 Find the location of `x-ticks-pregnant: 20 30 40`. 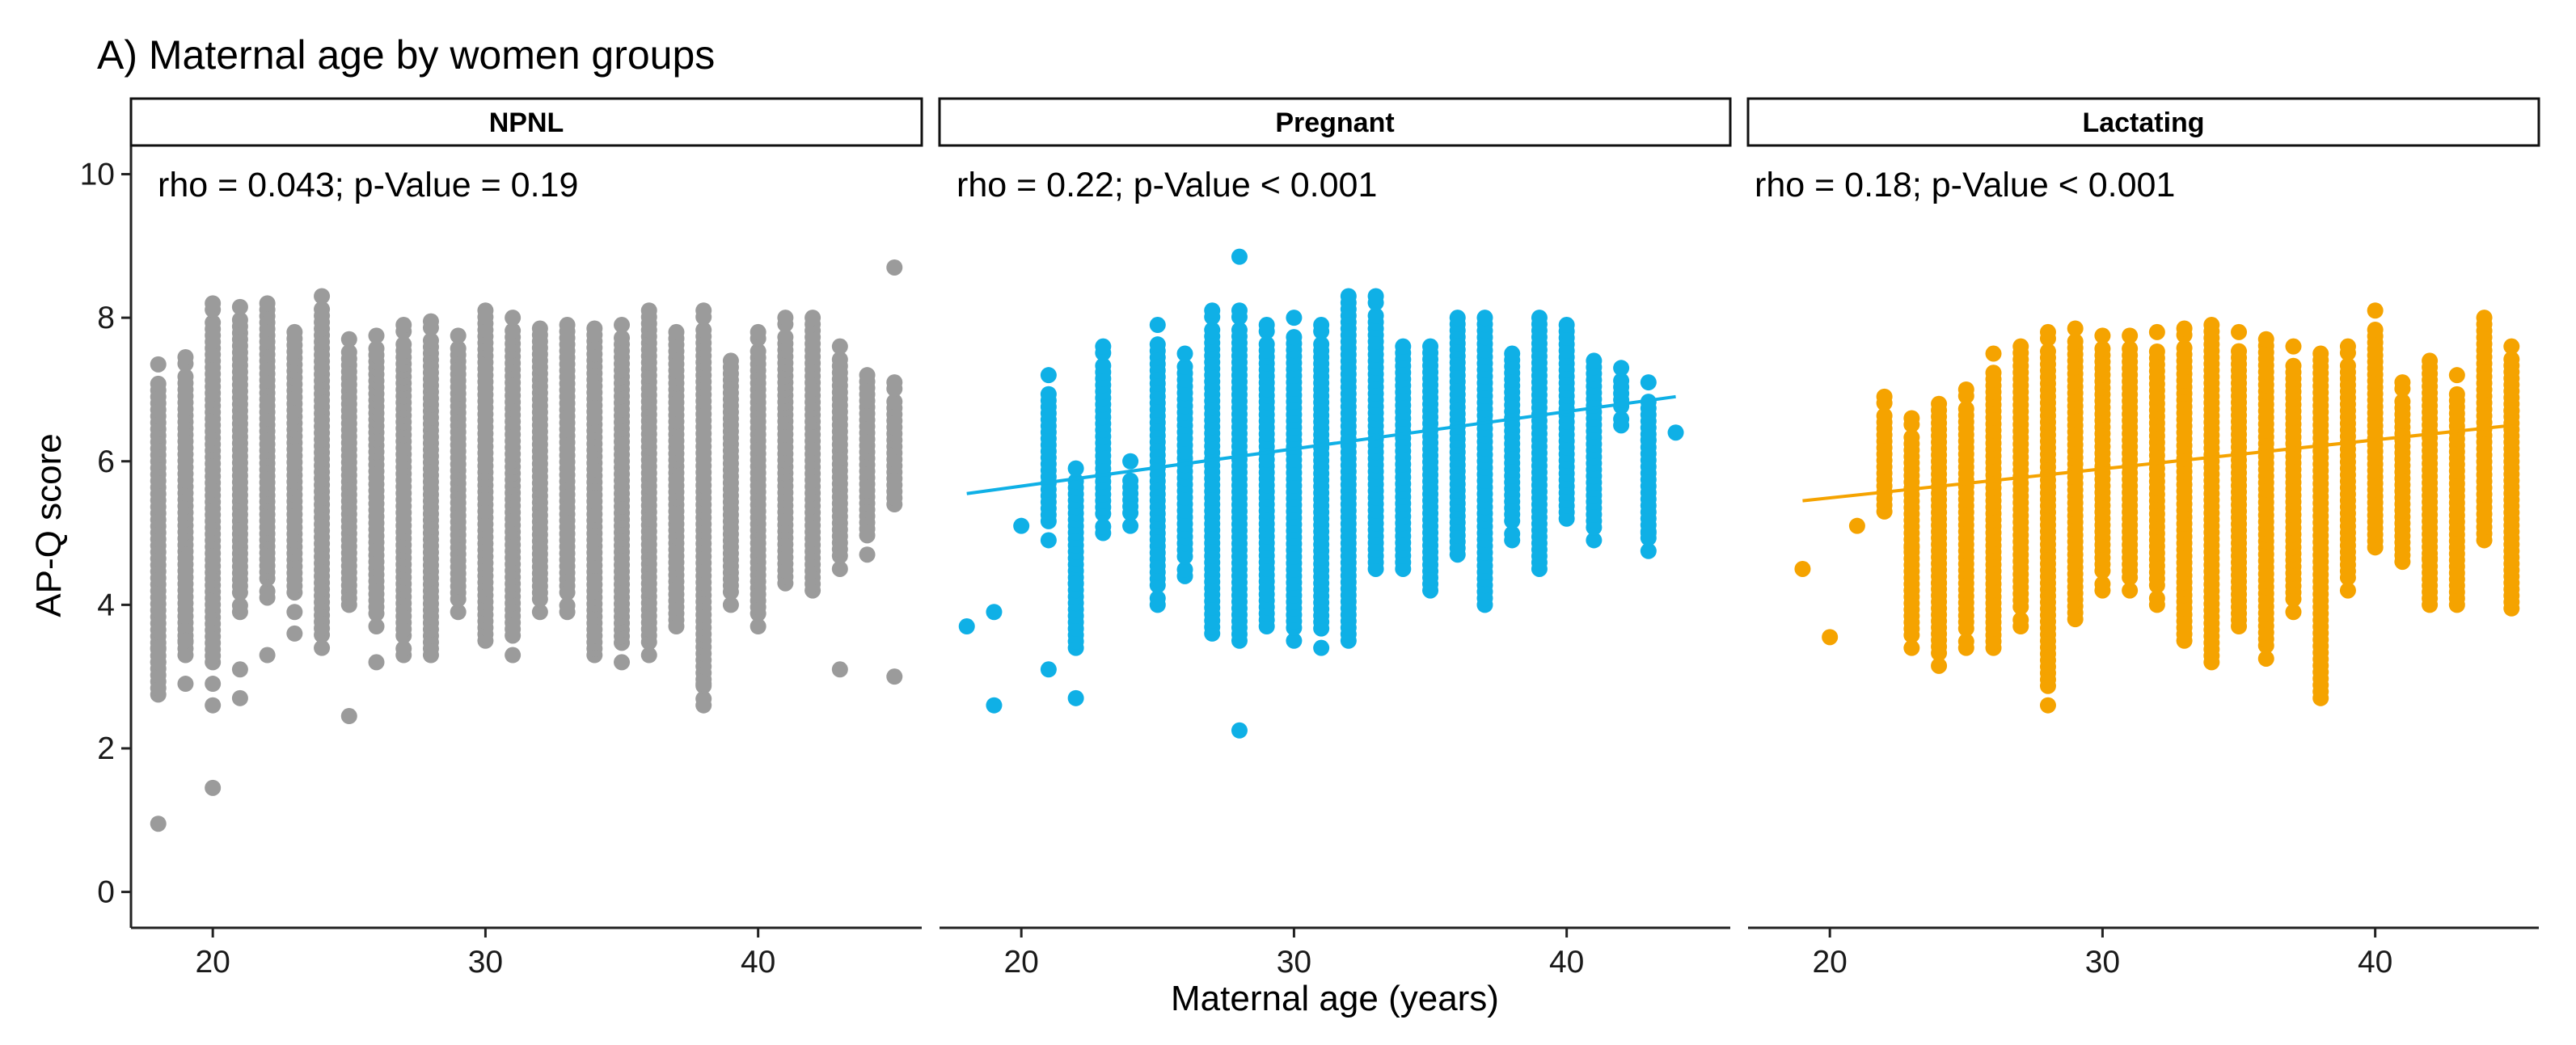

x-ticks-pregnant: 20 30 40 is located at coordinates (1293, 954).